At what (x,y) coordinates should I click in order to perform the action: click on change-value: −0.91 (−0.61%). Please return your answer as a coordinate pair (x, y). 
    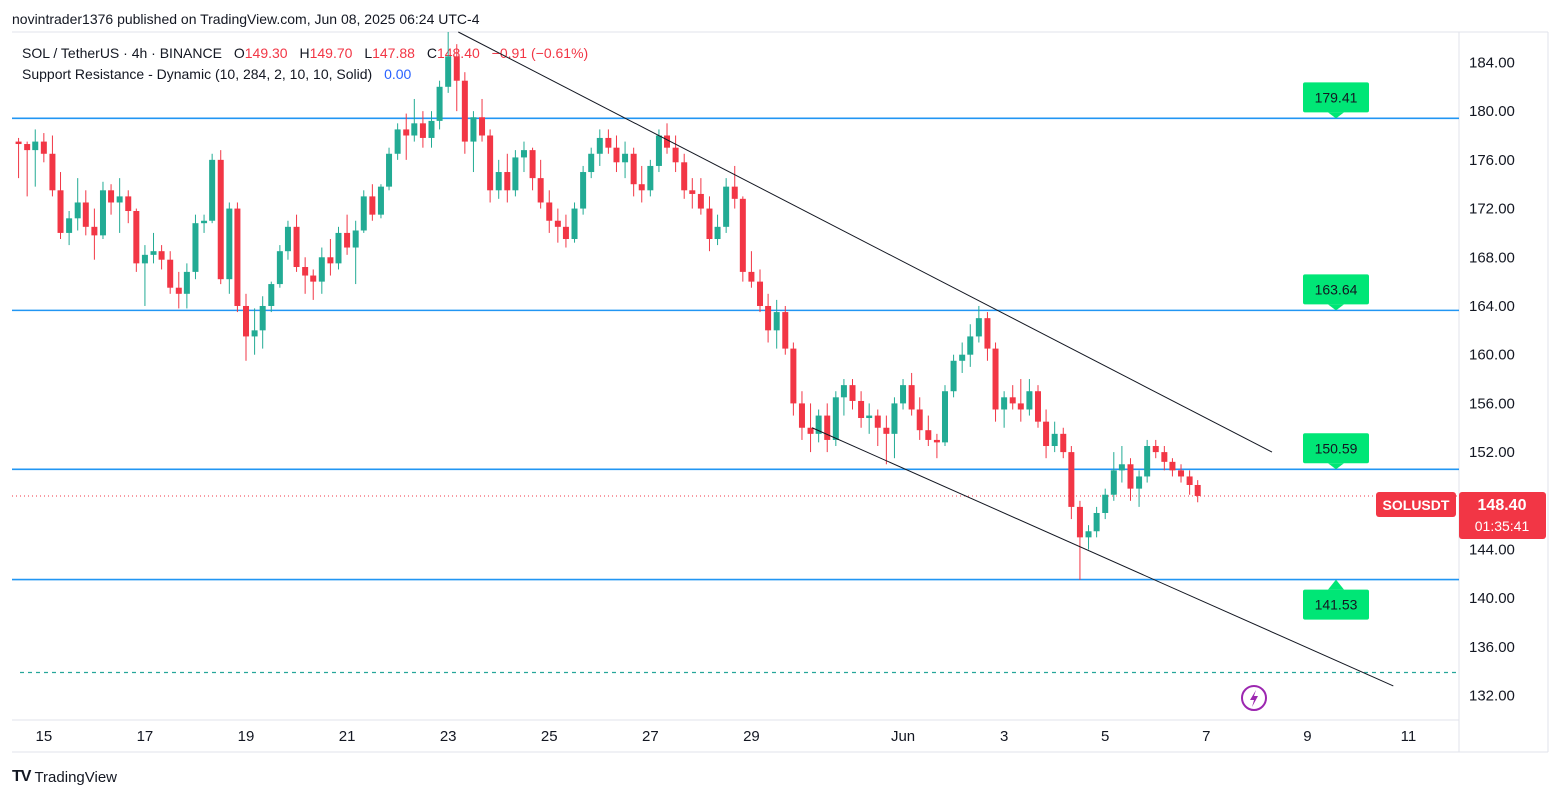
    Looking at the image, I should click on (540, 53).